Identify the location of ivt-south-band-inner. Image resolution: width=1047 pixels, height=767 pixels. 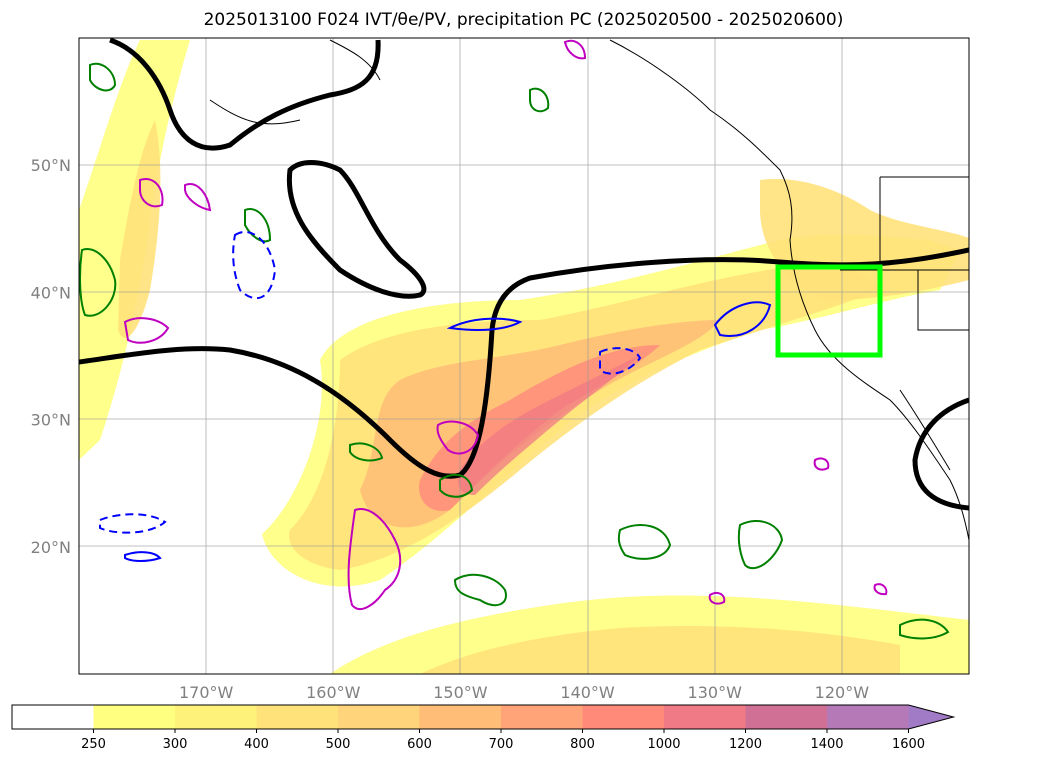
(660, 649).